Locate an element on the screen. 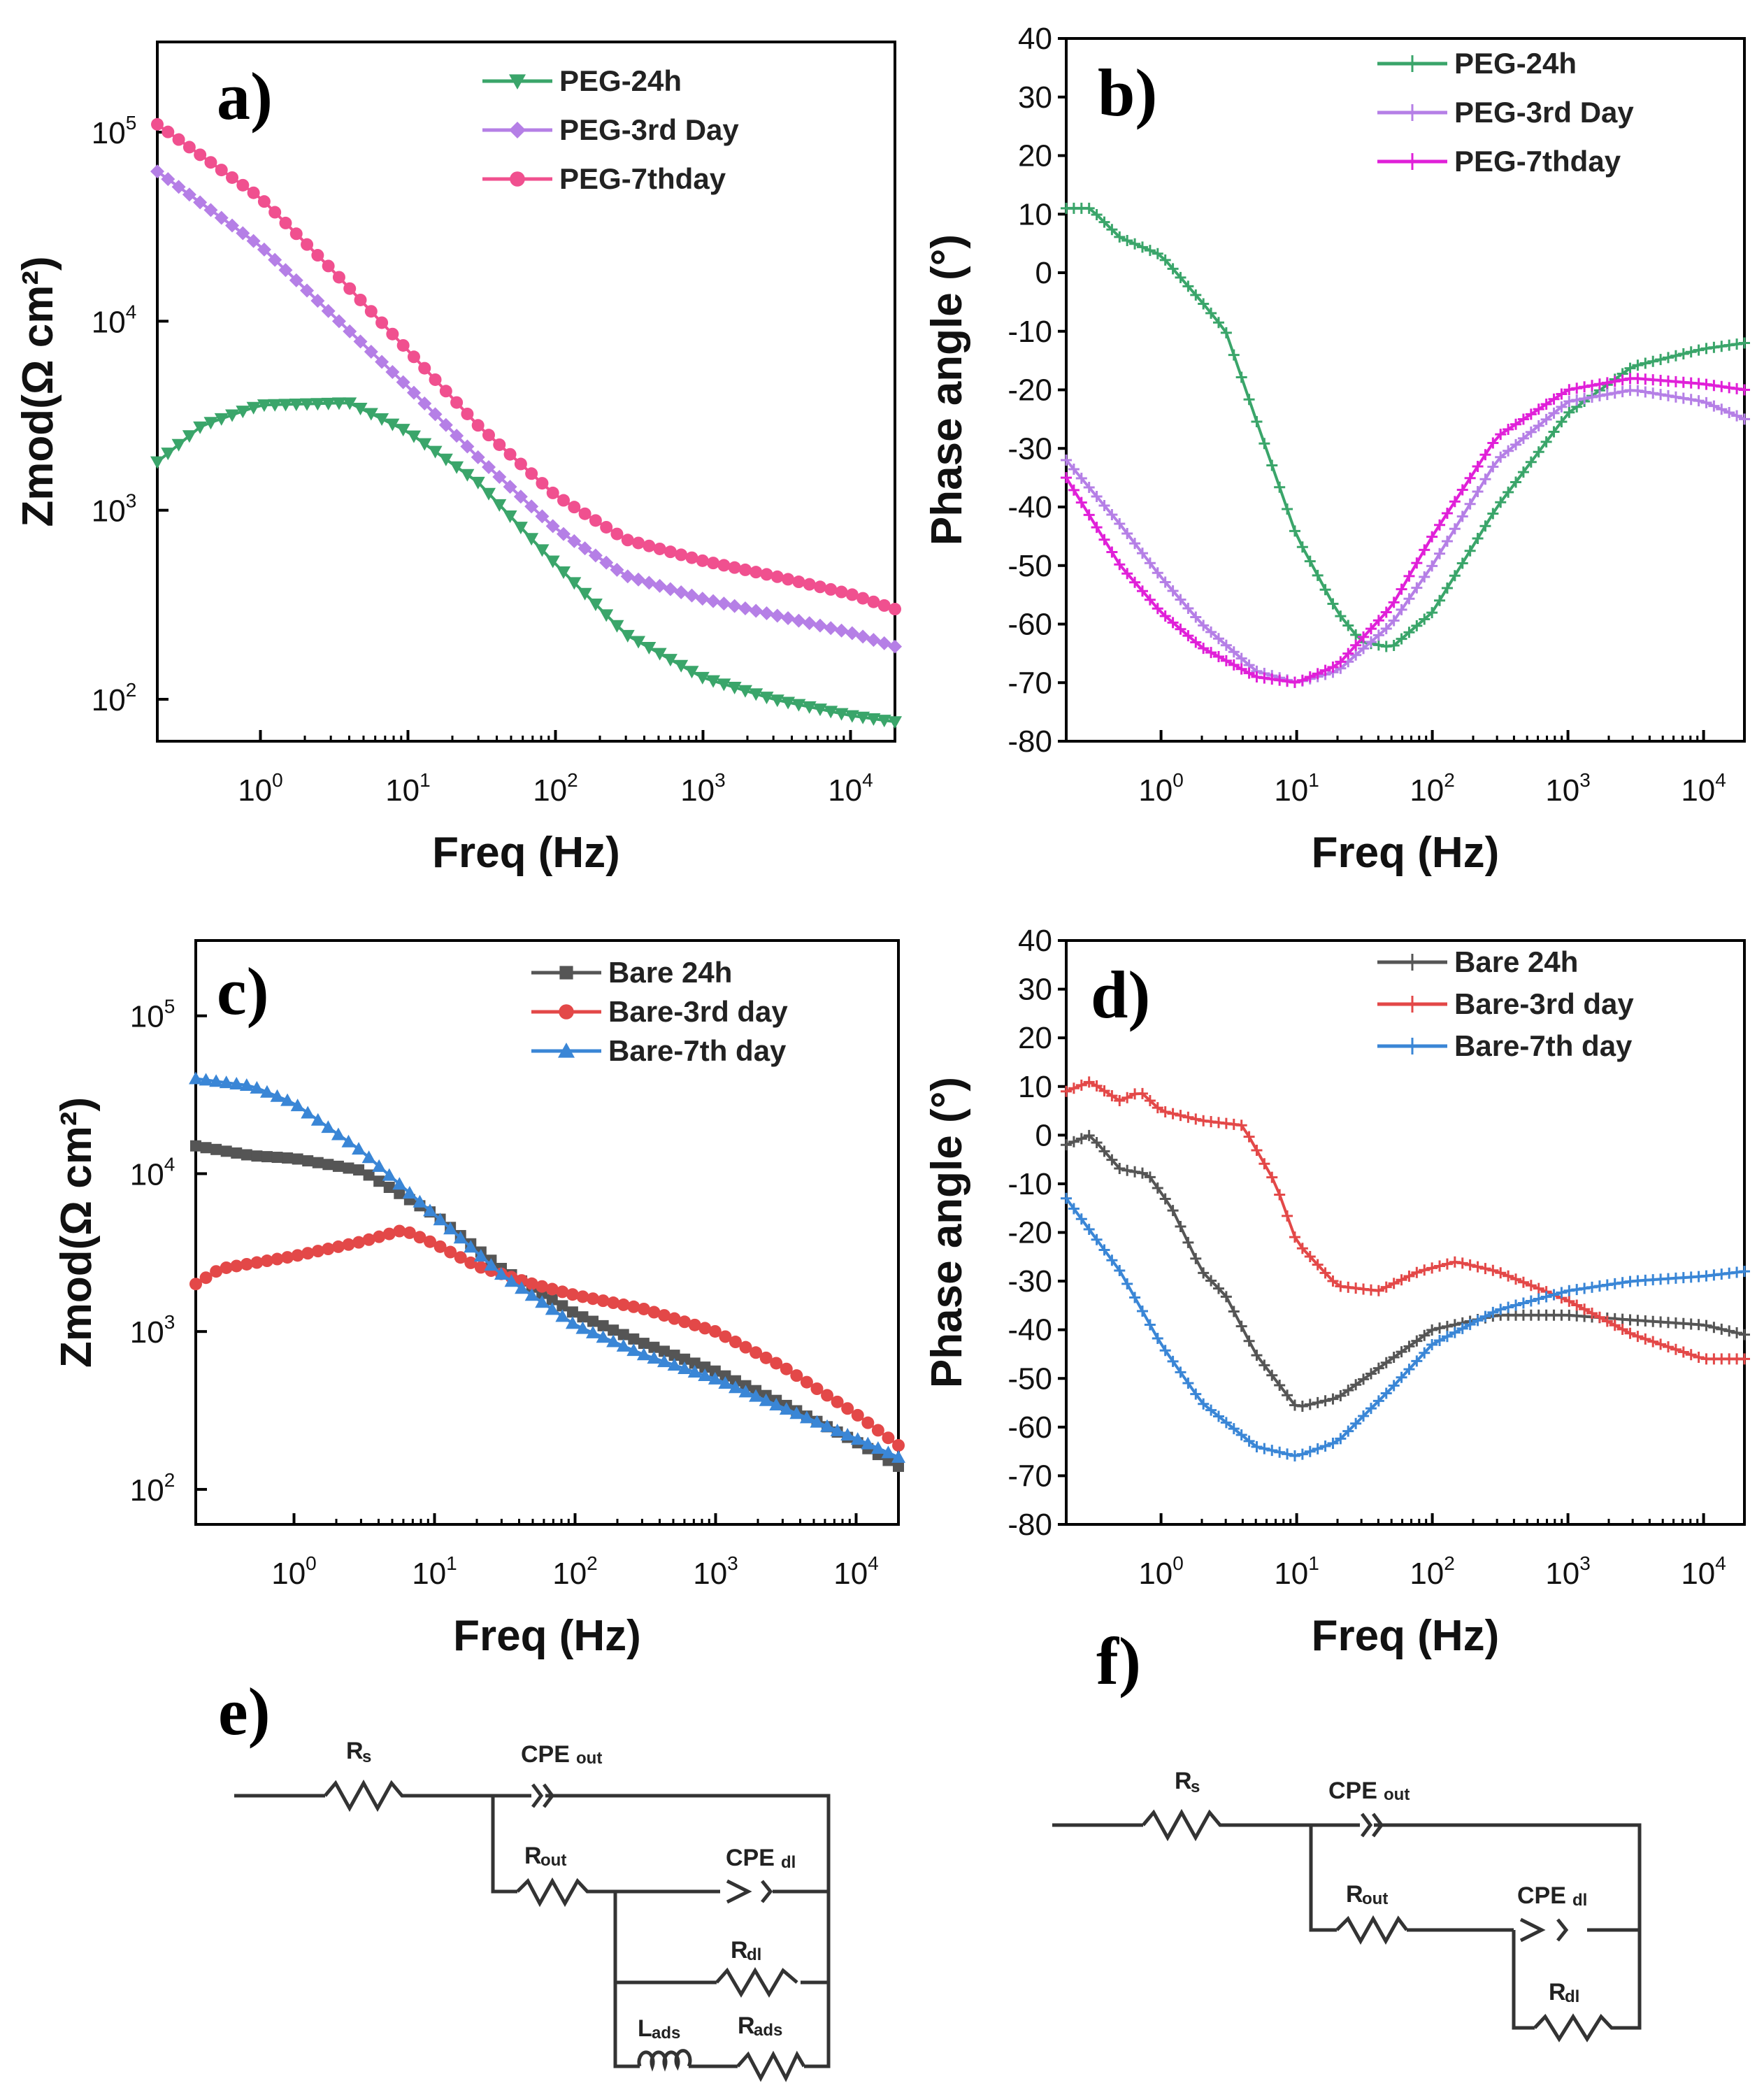 The width and height of the screenshot is (1764, 2095). legend-label: Bare 24h is located at coordinates (1516, 961).